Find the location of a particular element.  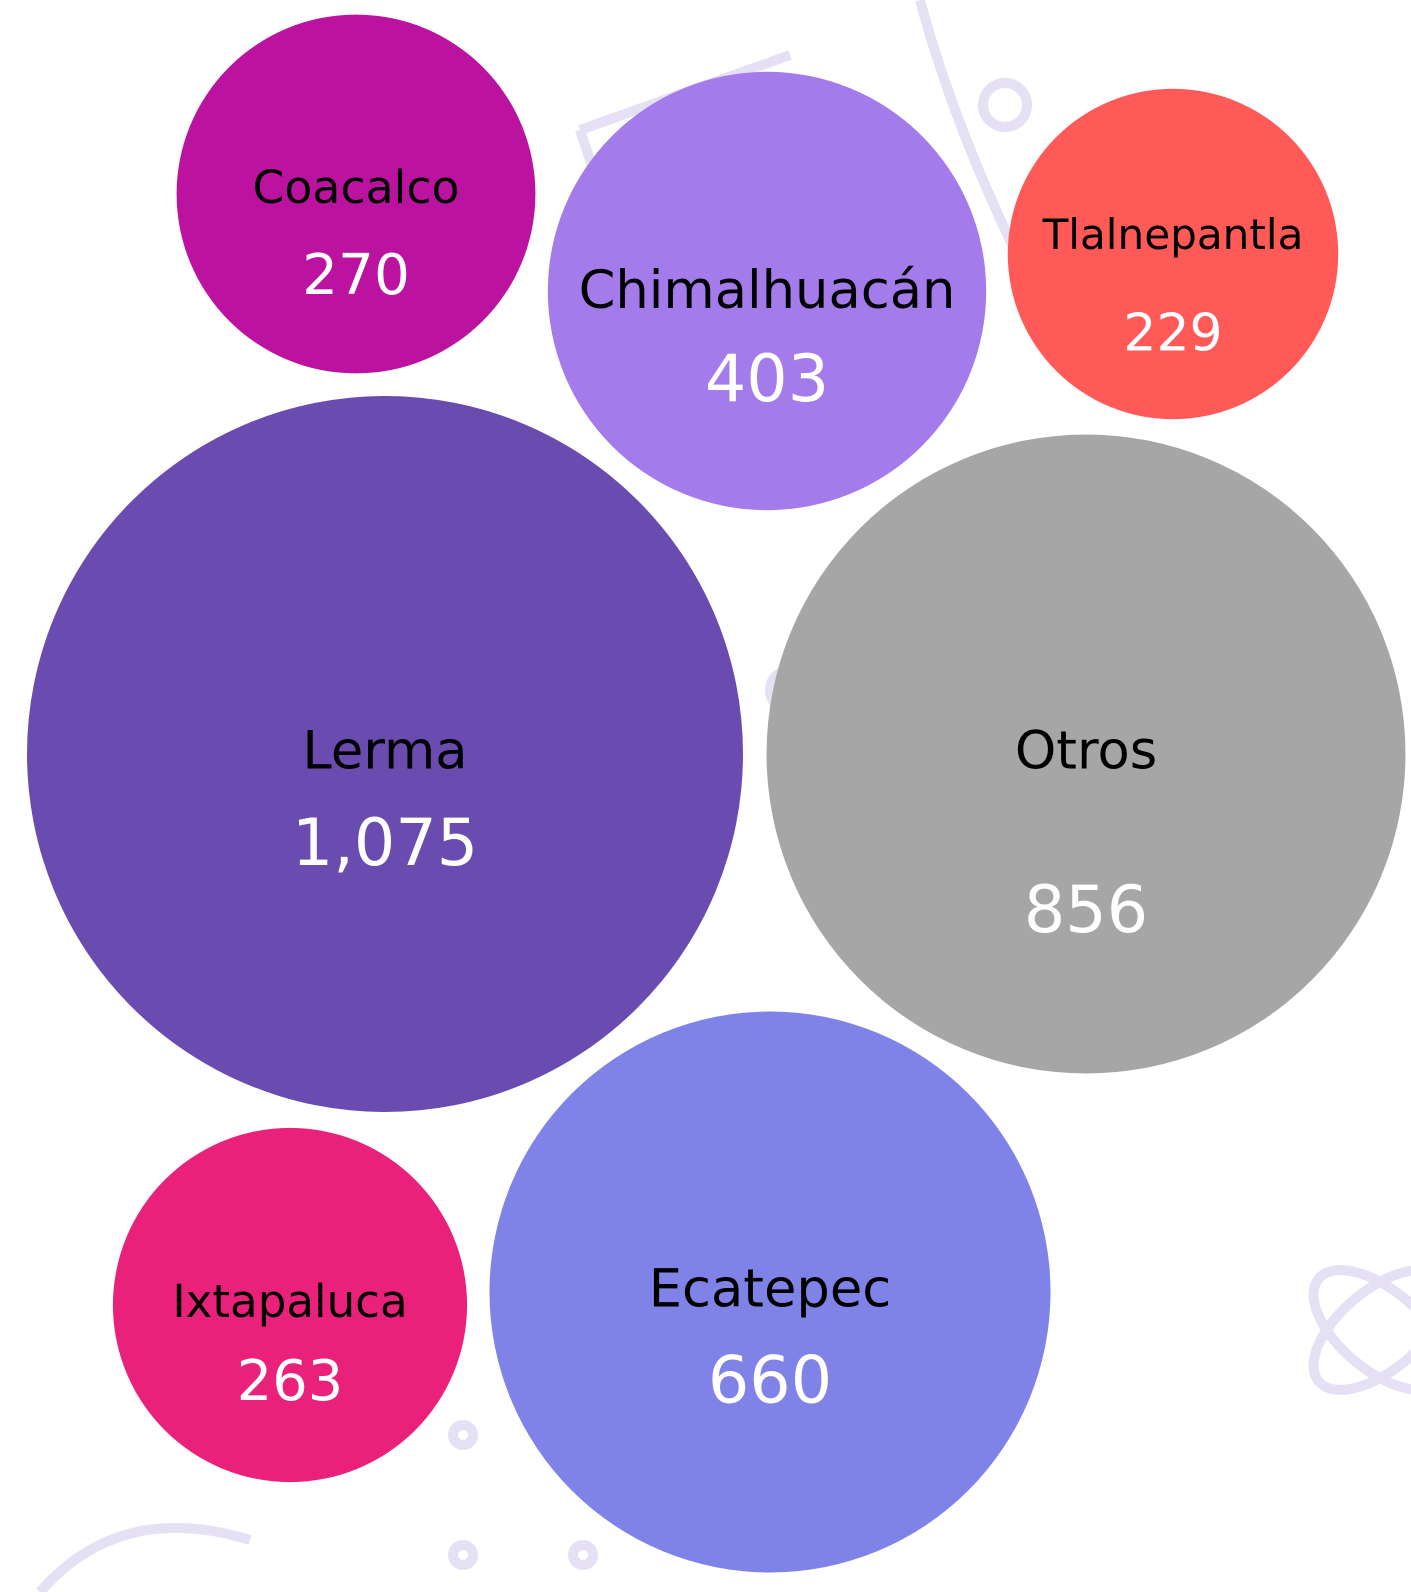

bubble-label: Ecatepec is located at coordinates (770, 1289).